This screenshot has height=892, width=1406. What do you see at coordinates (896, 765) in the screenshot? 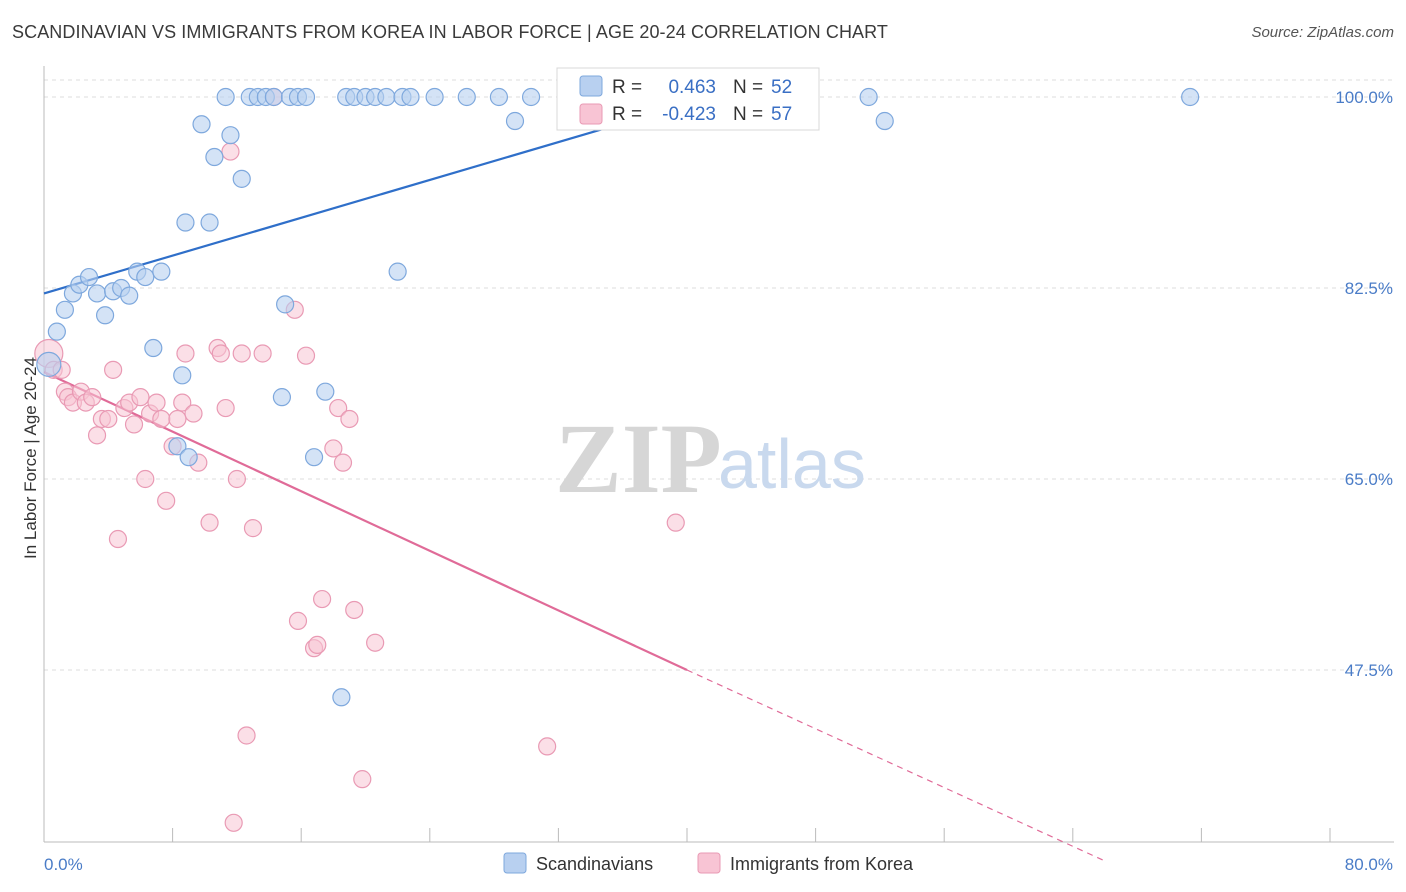
I see `korea-trend-line-extrapolated` at bounding box center [896, 765].